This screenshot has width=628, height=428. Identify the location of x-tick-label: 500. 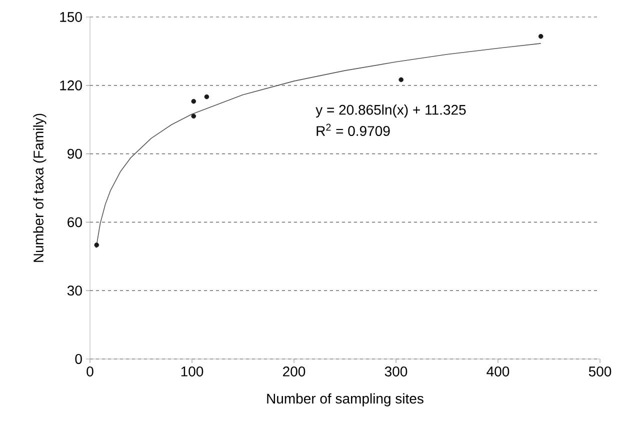
(600, 371).